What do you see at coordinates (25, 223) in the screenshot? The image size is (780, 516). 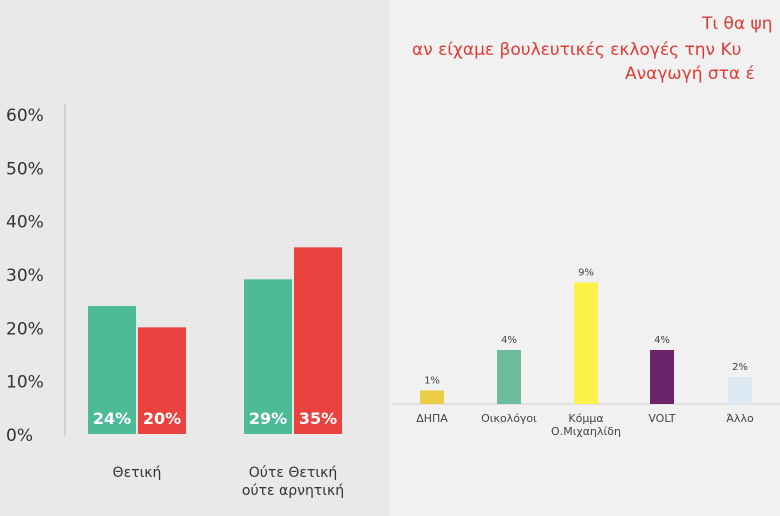 I see `left-y-tick-label: 40%` at bounding box center [25, 223].